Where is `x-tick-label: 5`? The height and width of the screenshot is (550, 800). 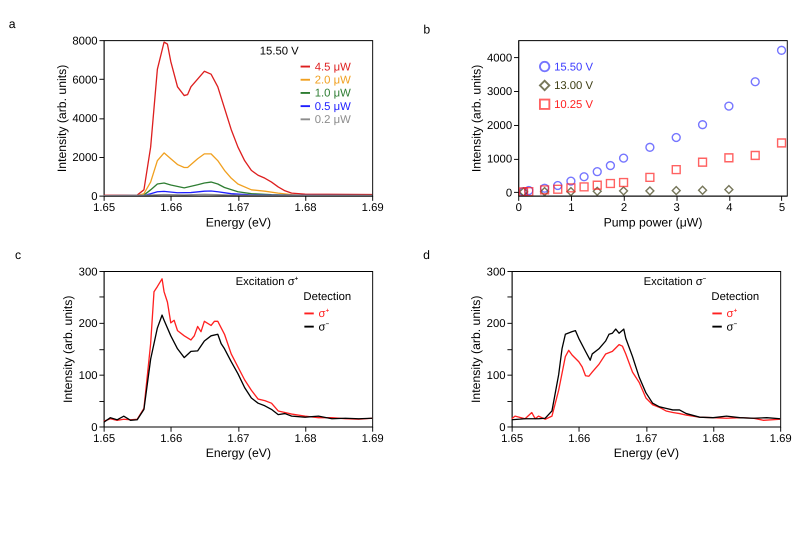
x-tick-label: 5 is located at coordinates (782, 208).